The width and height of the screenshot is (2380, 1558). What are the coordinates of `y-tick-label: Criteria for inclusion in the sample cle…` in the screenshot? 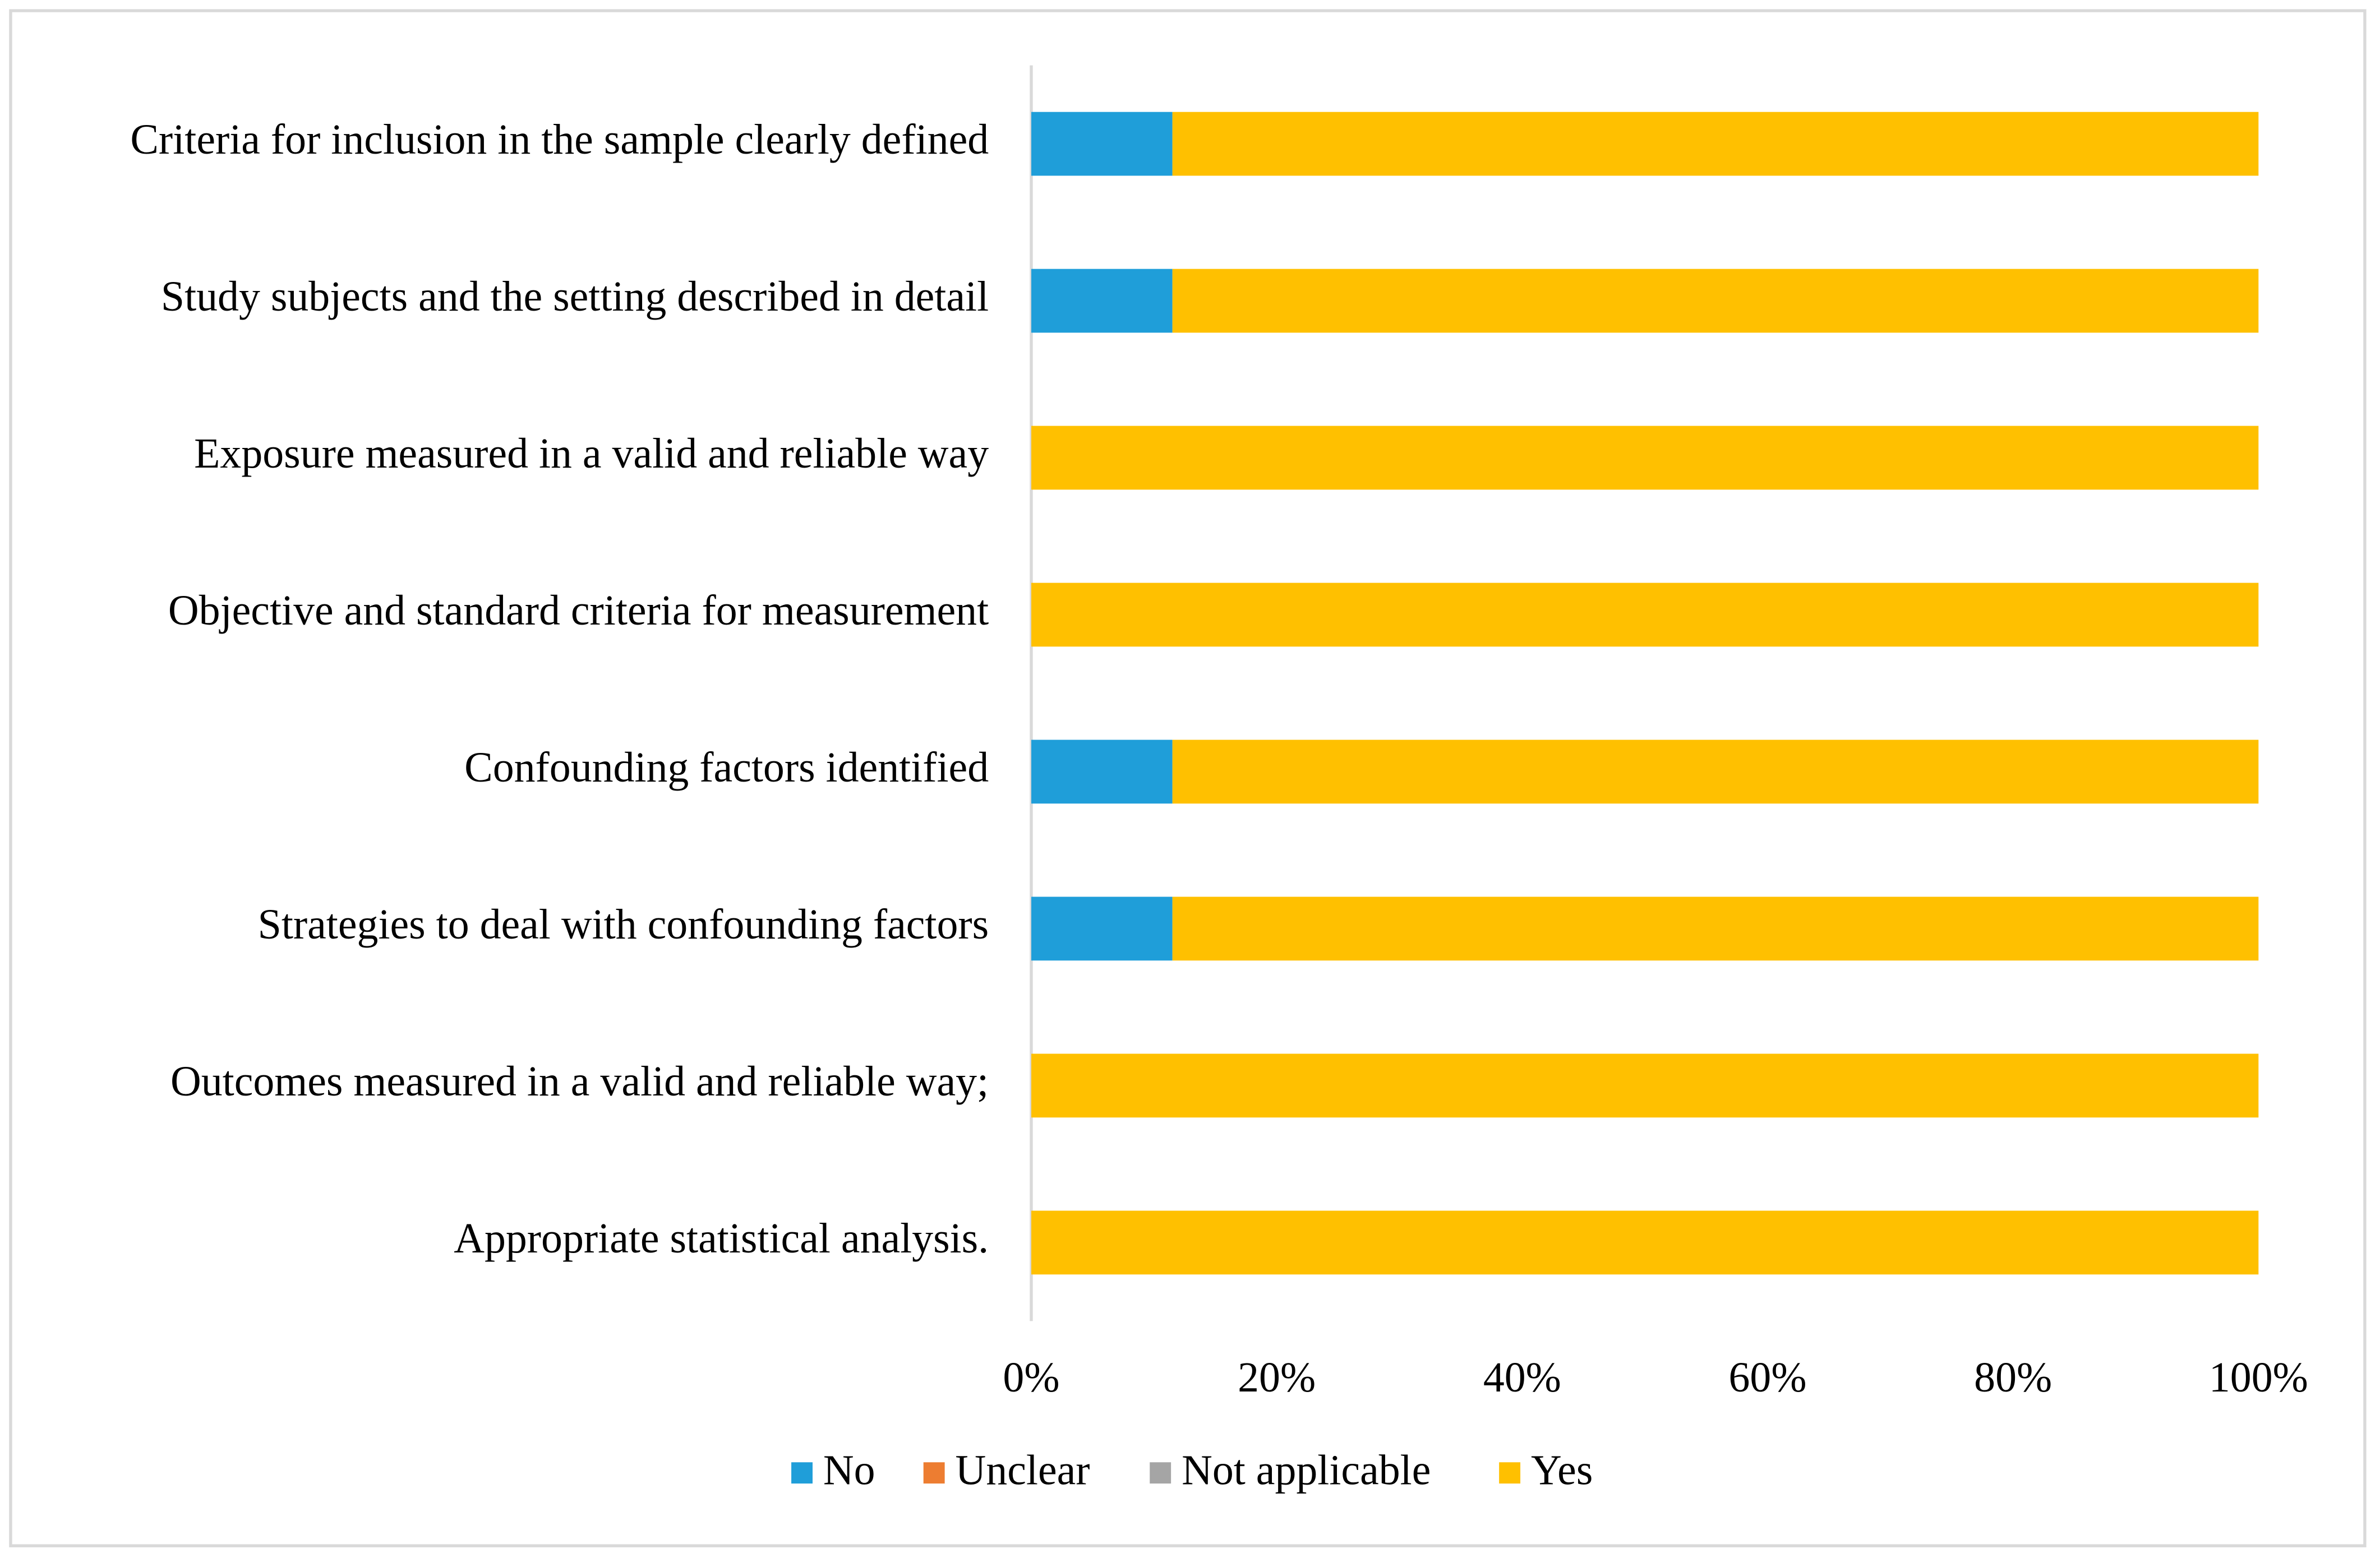 It's located at (559, 139).